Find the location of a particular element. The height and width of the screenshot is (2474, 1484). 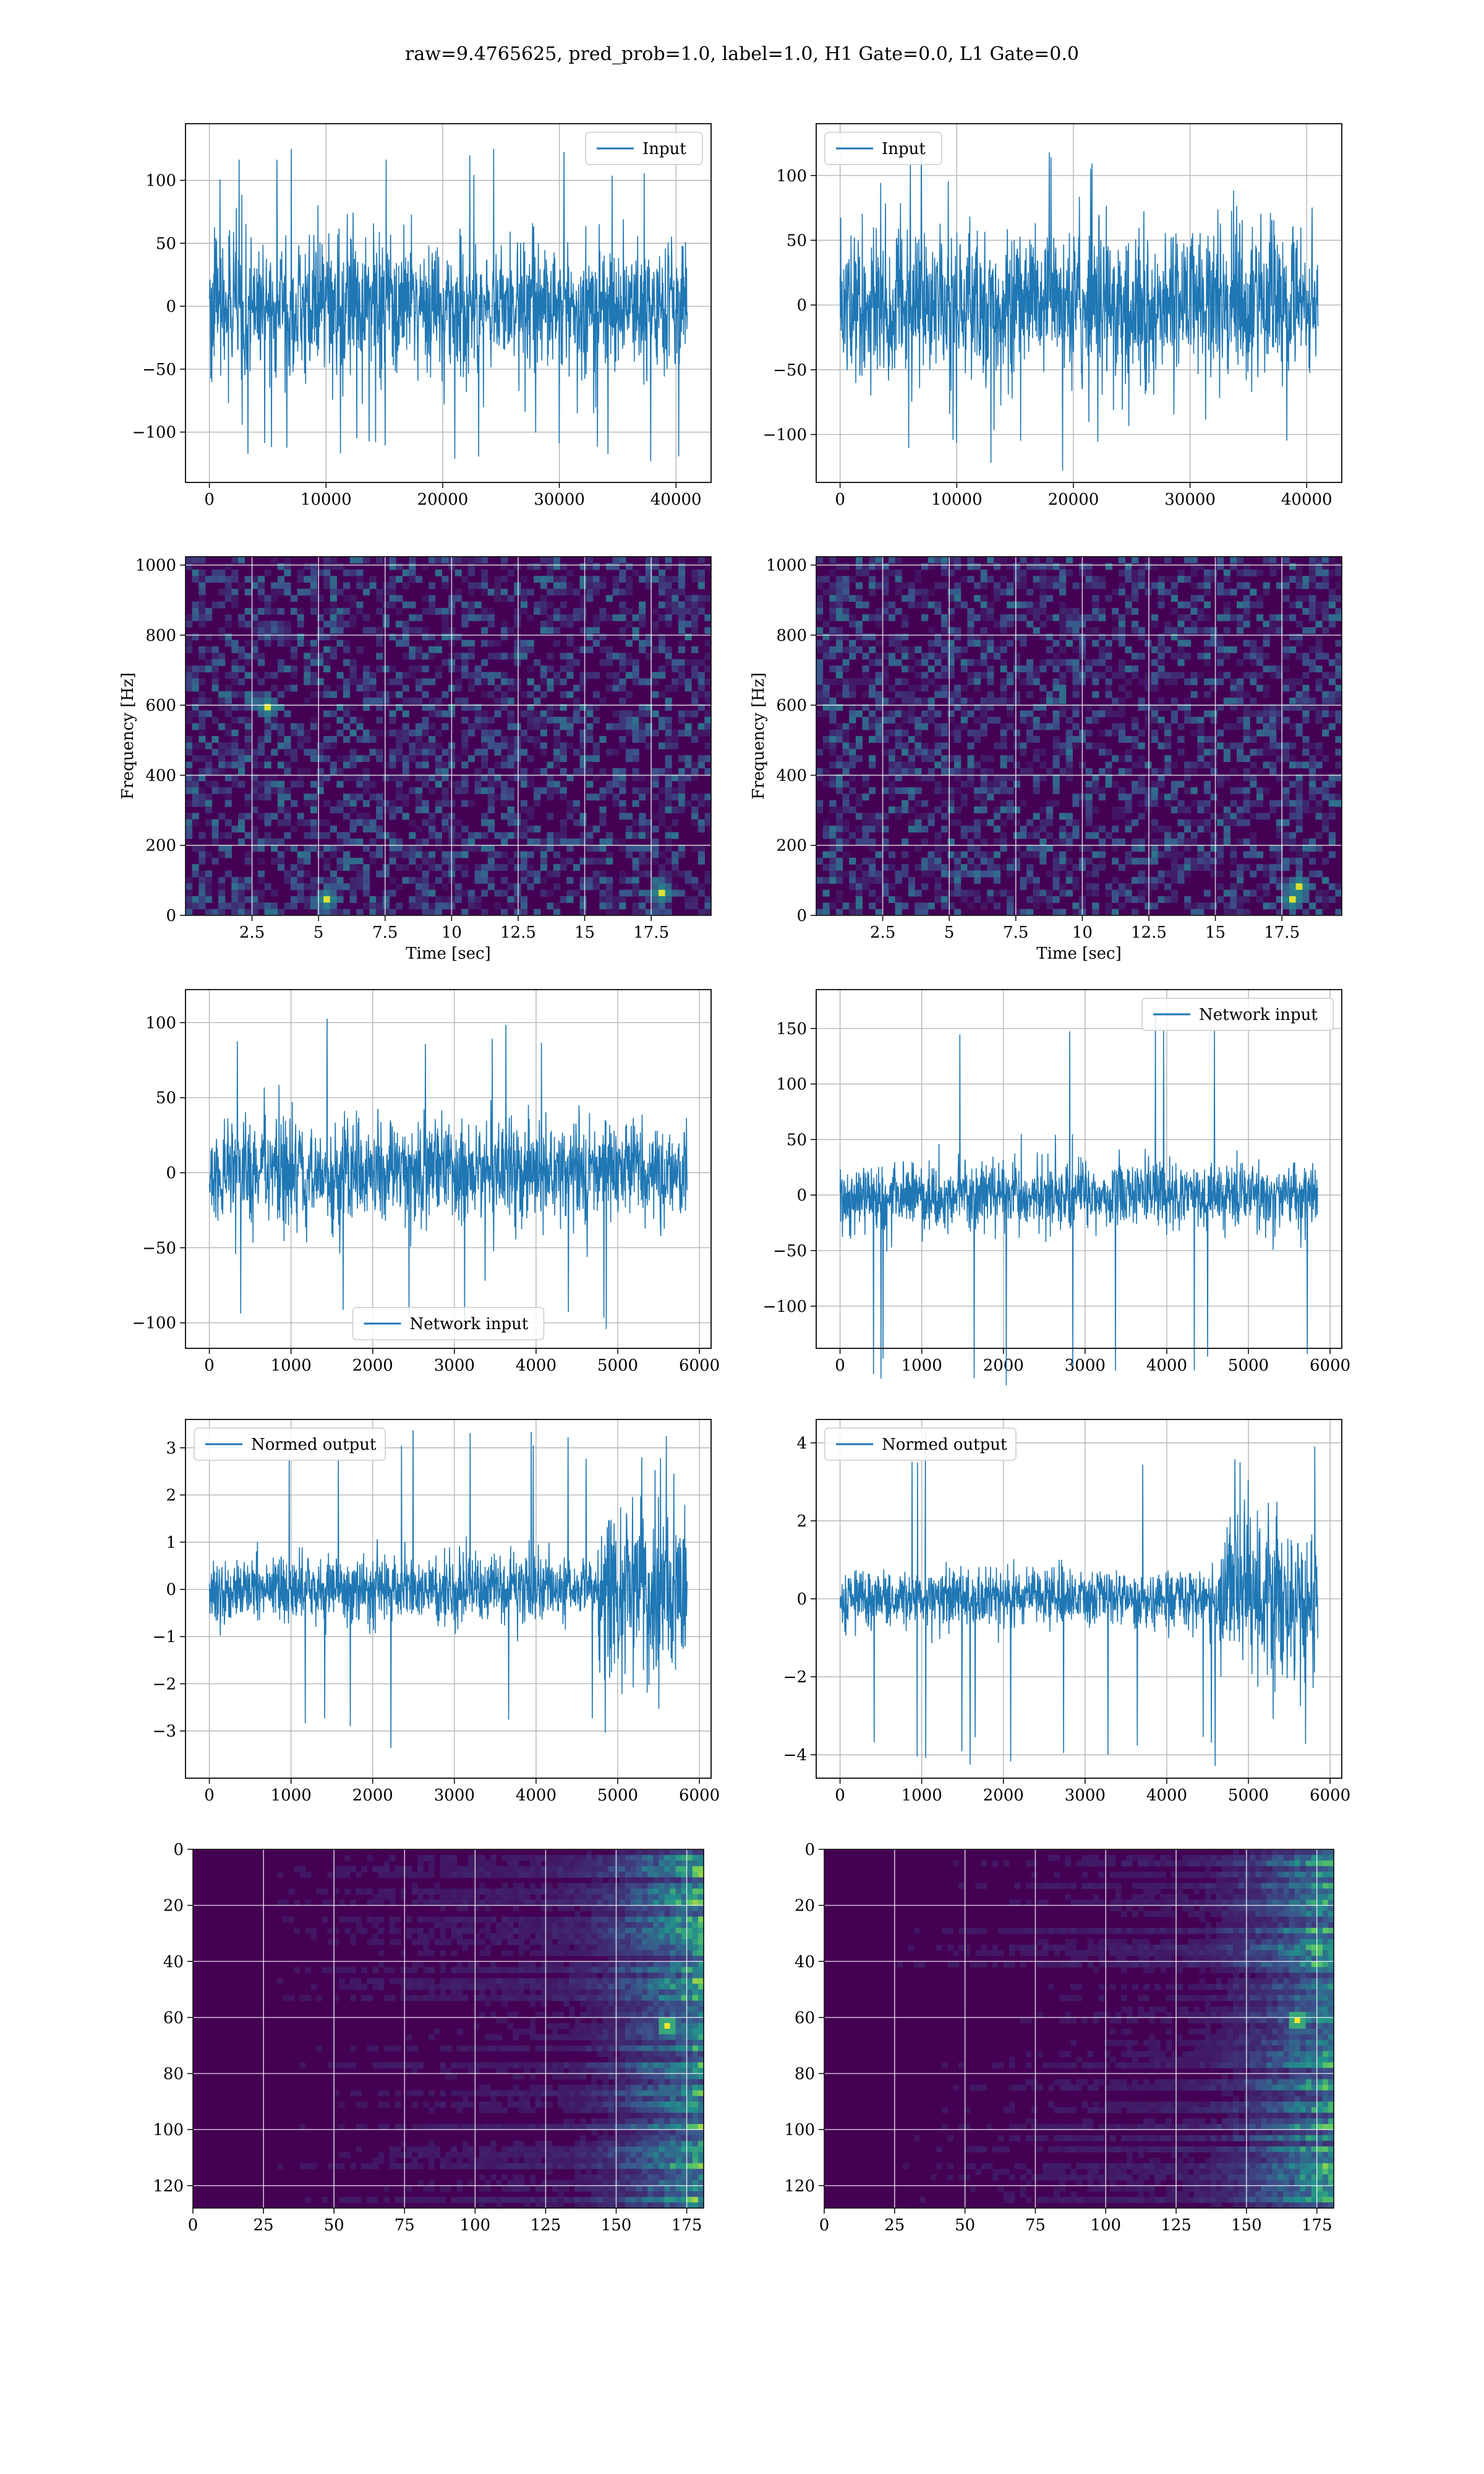

x-tick-label: 2.5 is located at coordinates (882, 932).